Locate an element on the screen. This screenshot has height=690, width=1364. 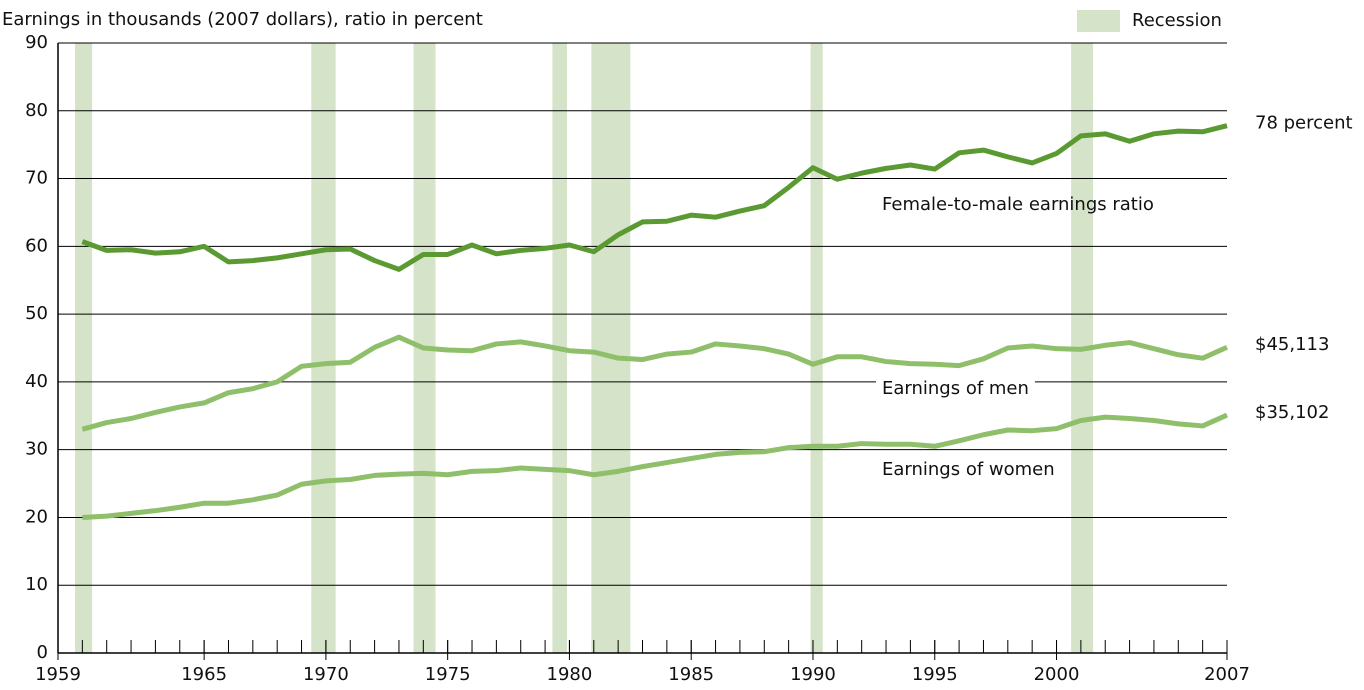
y-tick-label: 50 is located at coordinates (36, 313).